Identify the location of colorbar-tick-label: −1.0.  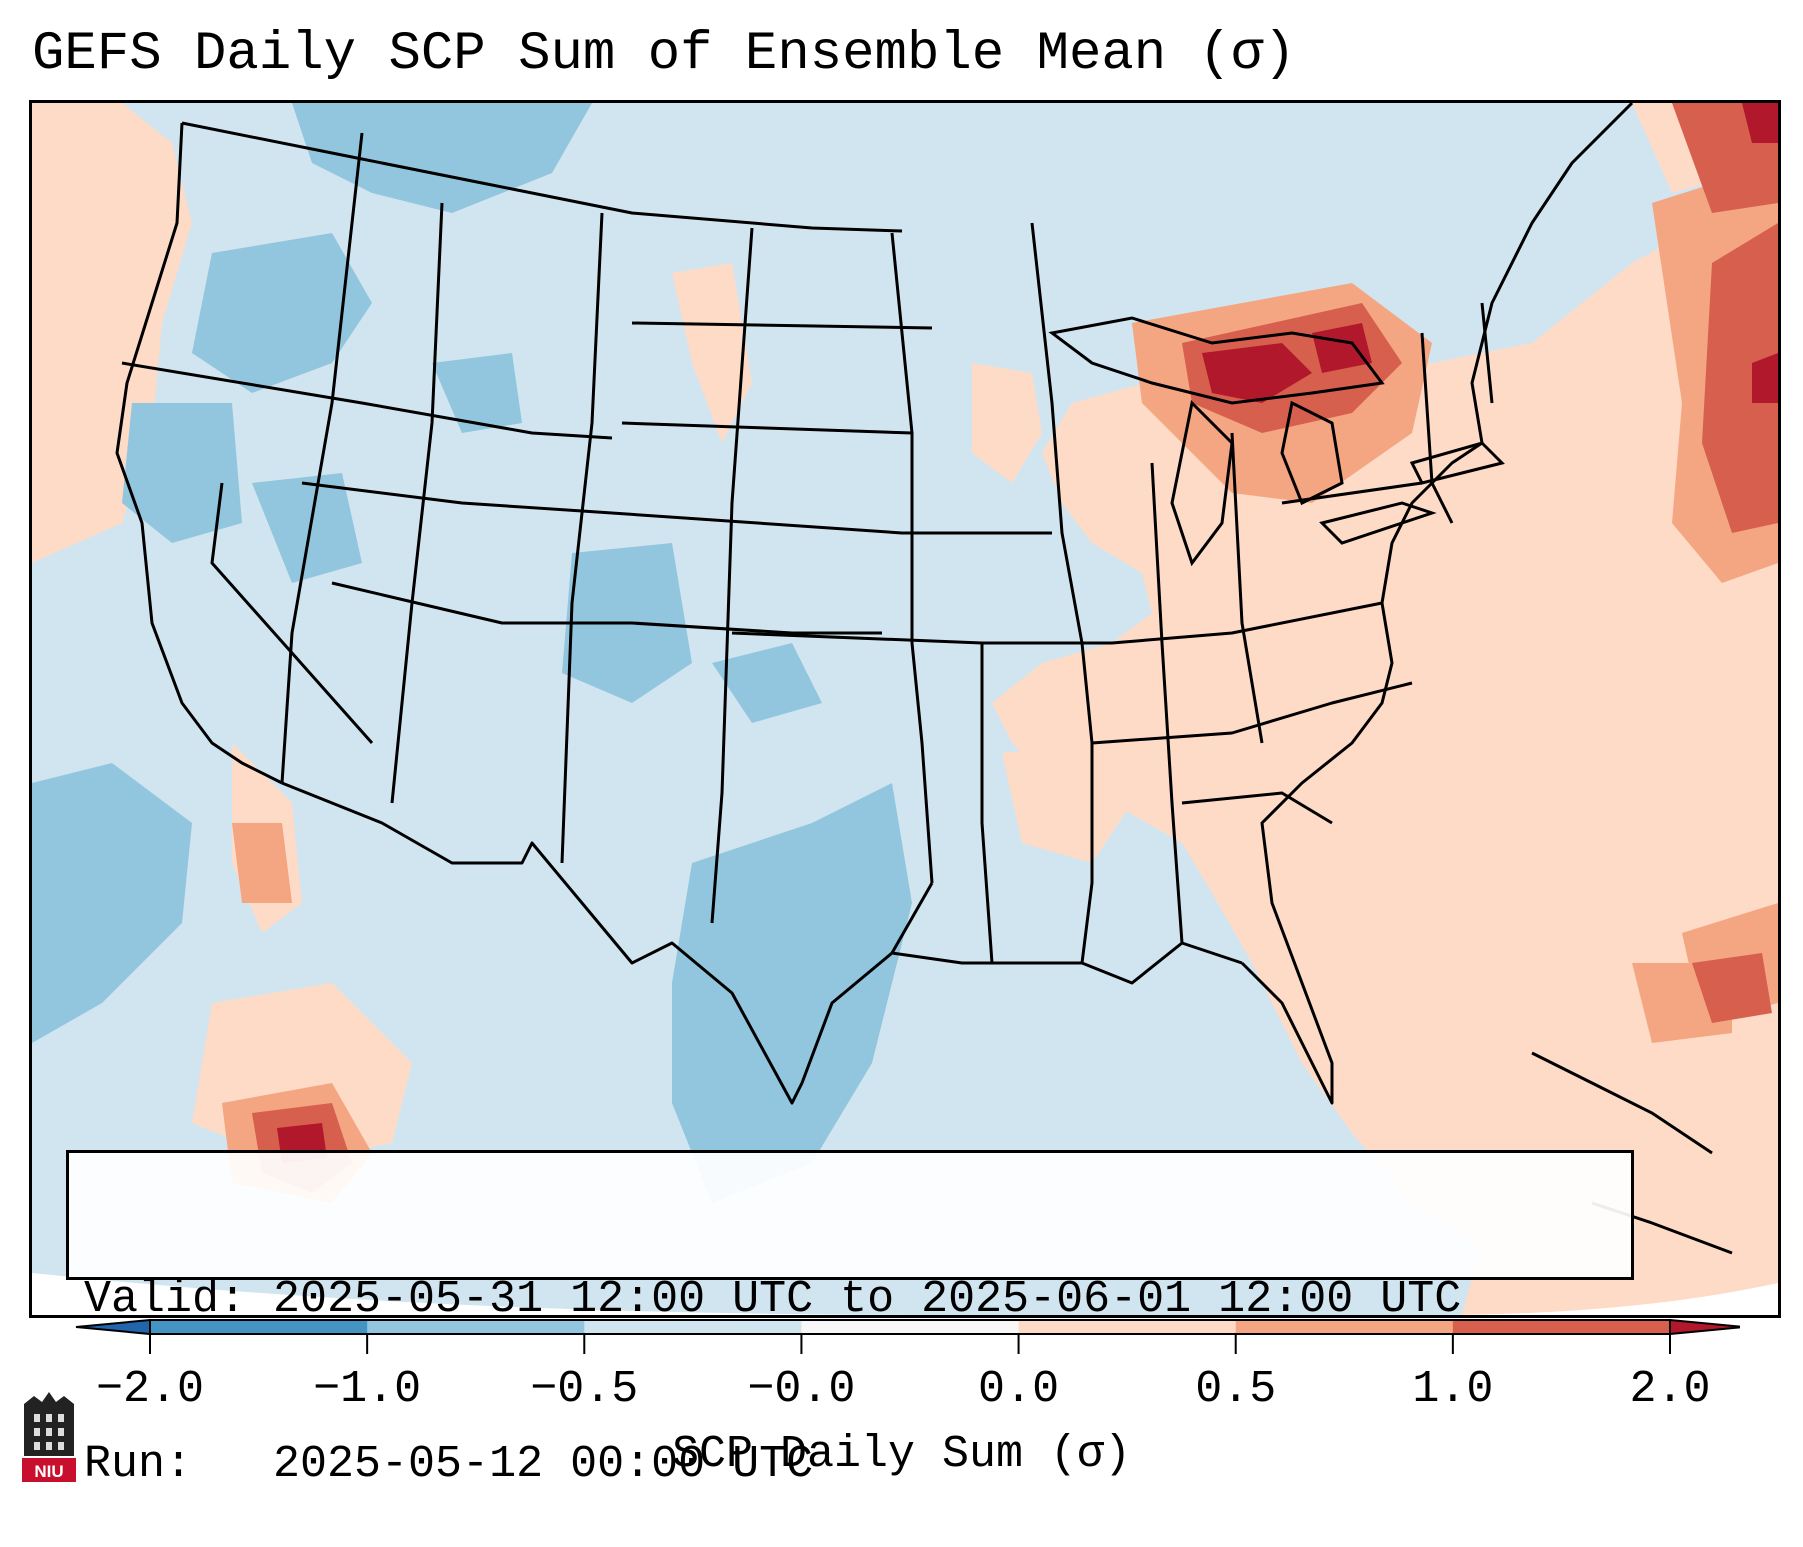
(367, 1389).